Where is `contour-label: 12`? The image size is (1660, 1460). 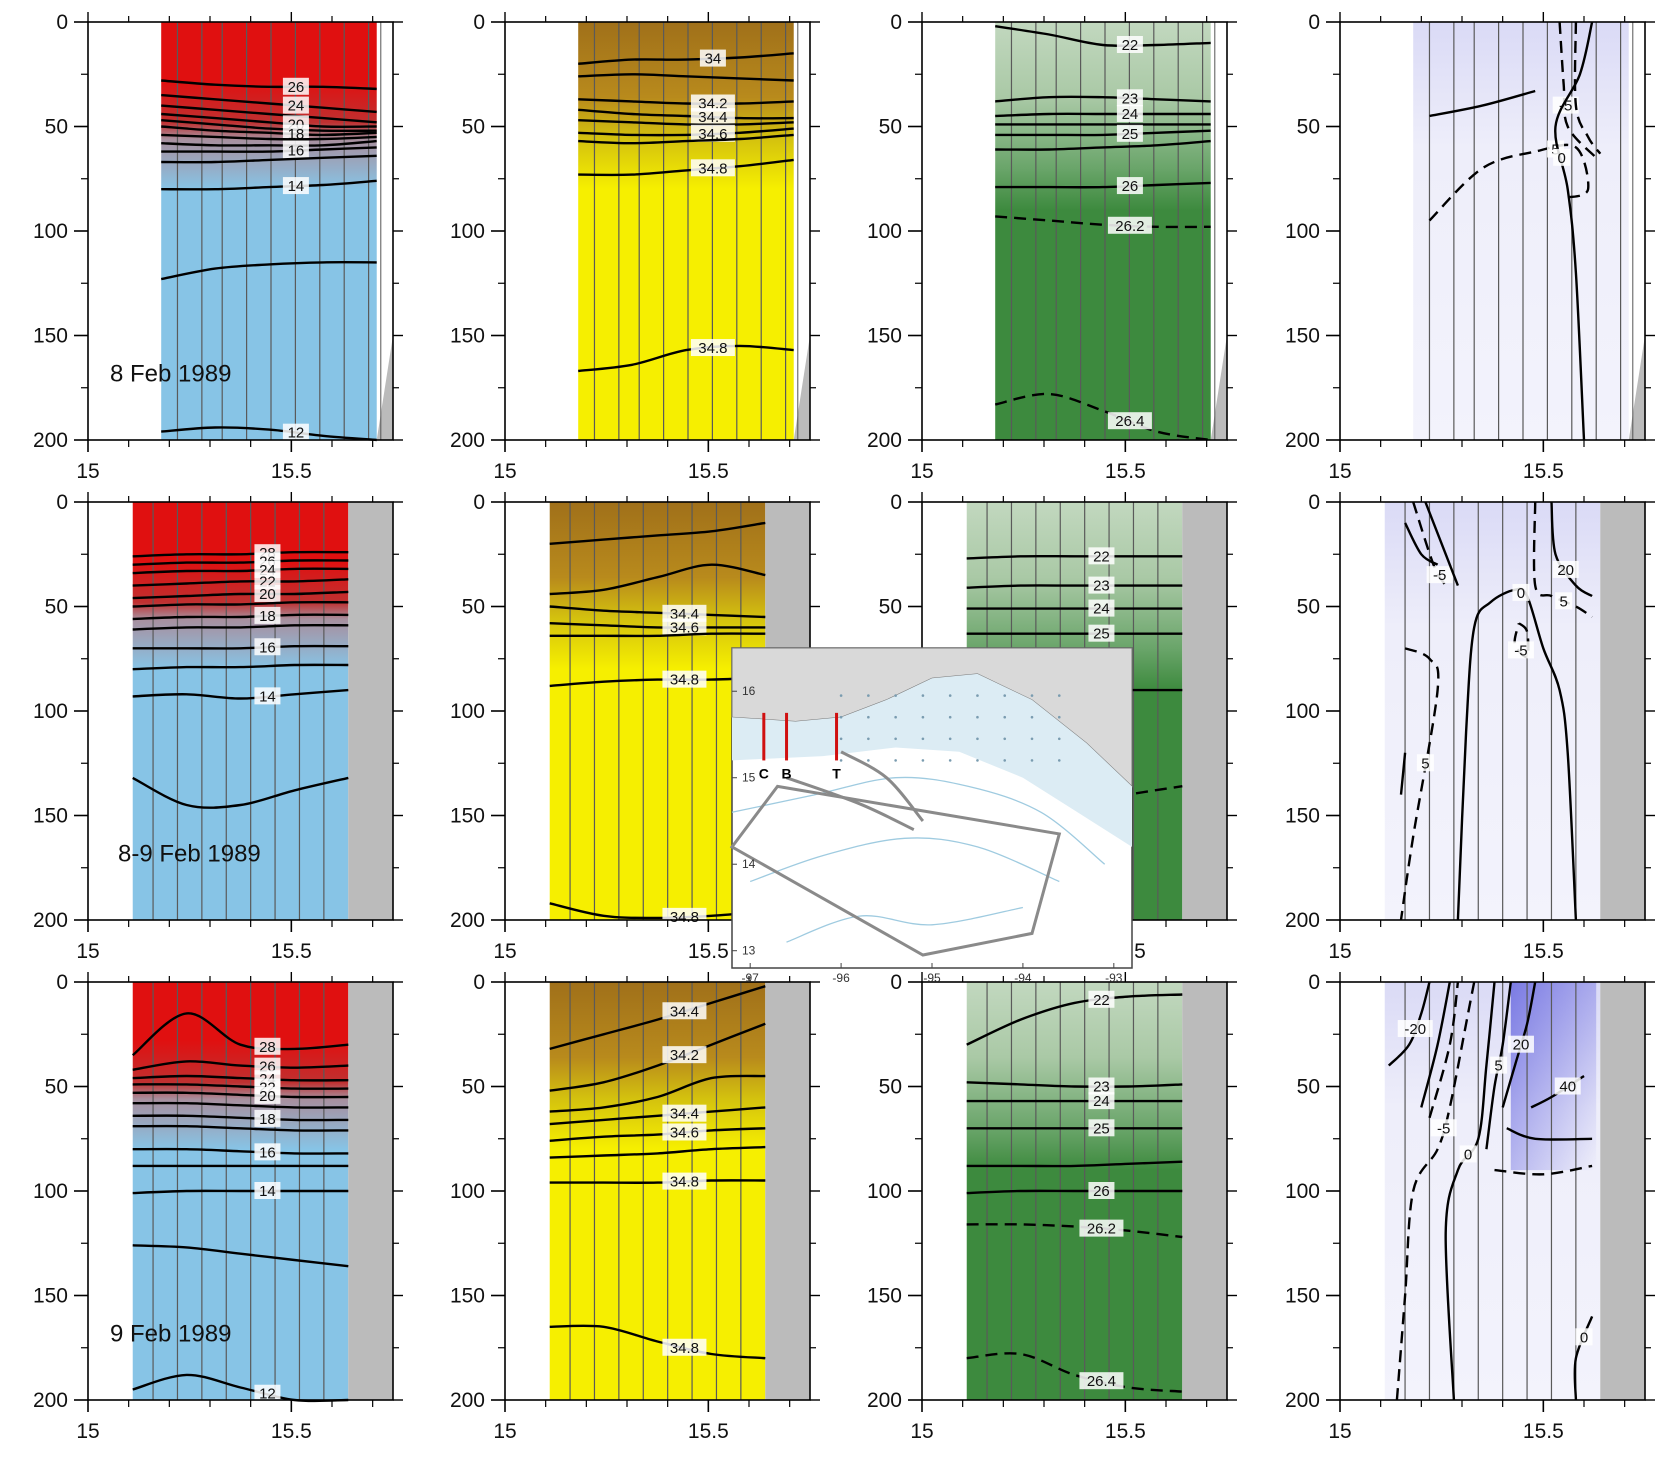
contour-label: 12 is located at coordinates (267, 1394).